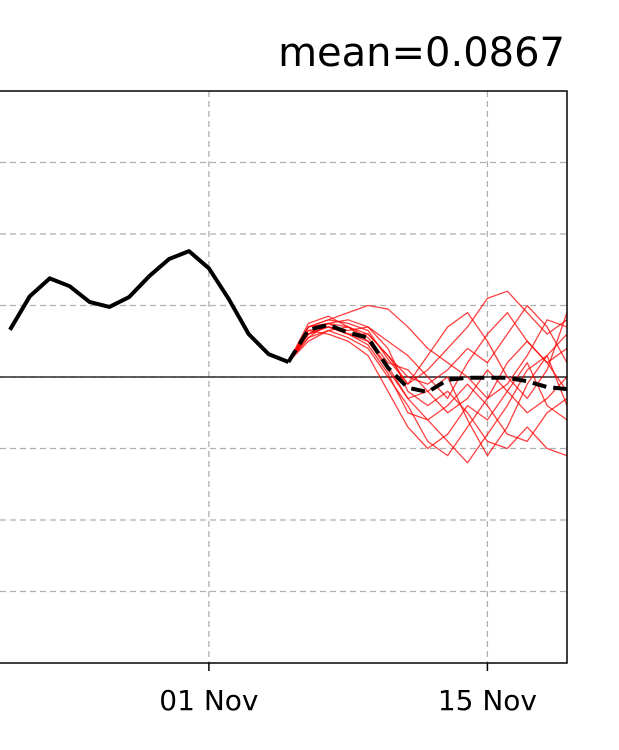  I want to click on chart-title: mean=0.0867, so click(421, 53).